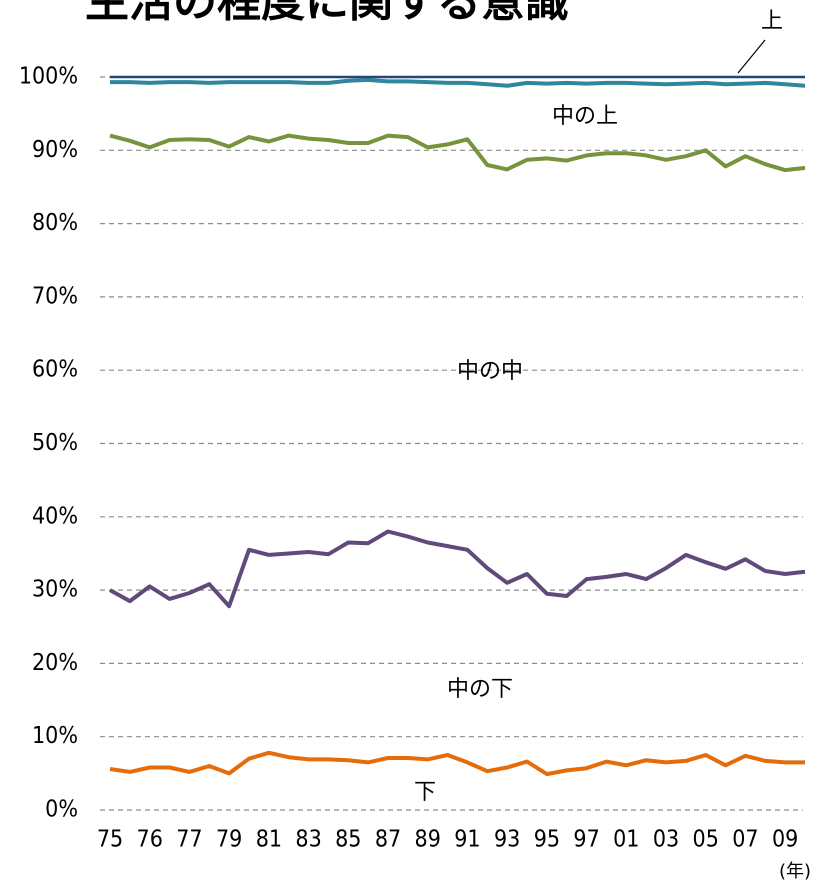 This screenshot has height=887, width=823. What do you see at coordinates (55, 663) in the screenshot?
I see `y-tick-label: 20%` at bounding box center [55, 663].